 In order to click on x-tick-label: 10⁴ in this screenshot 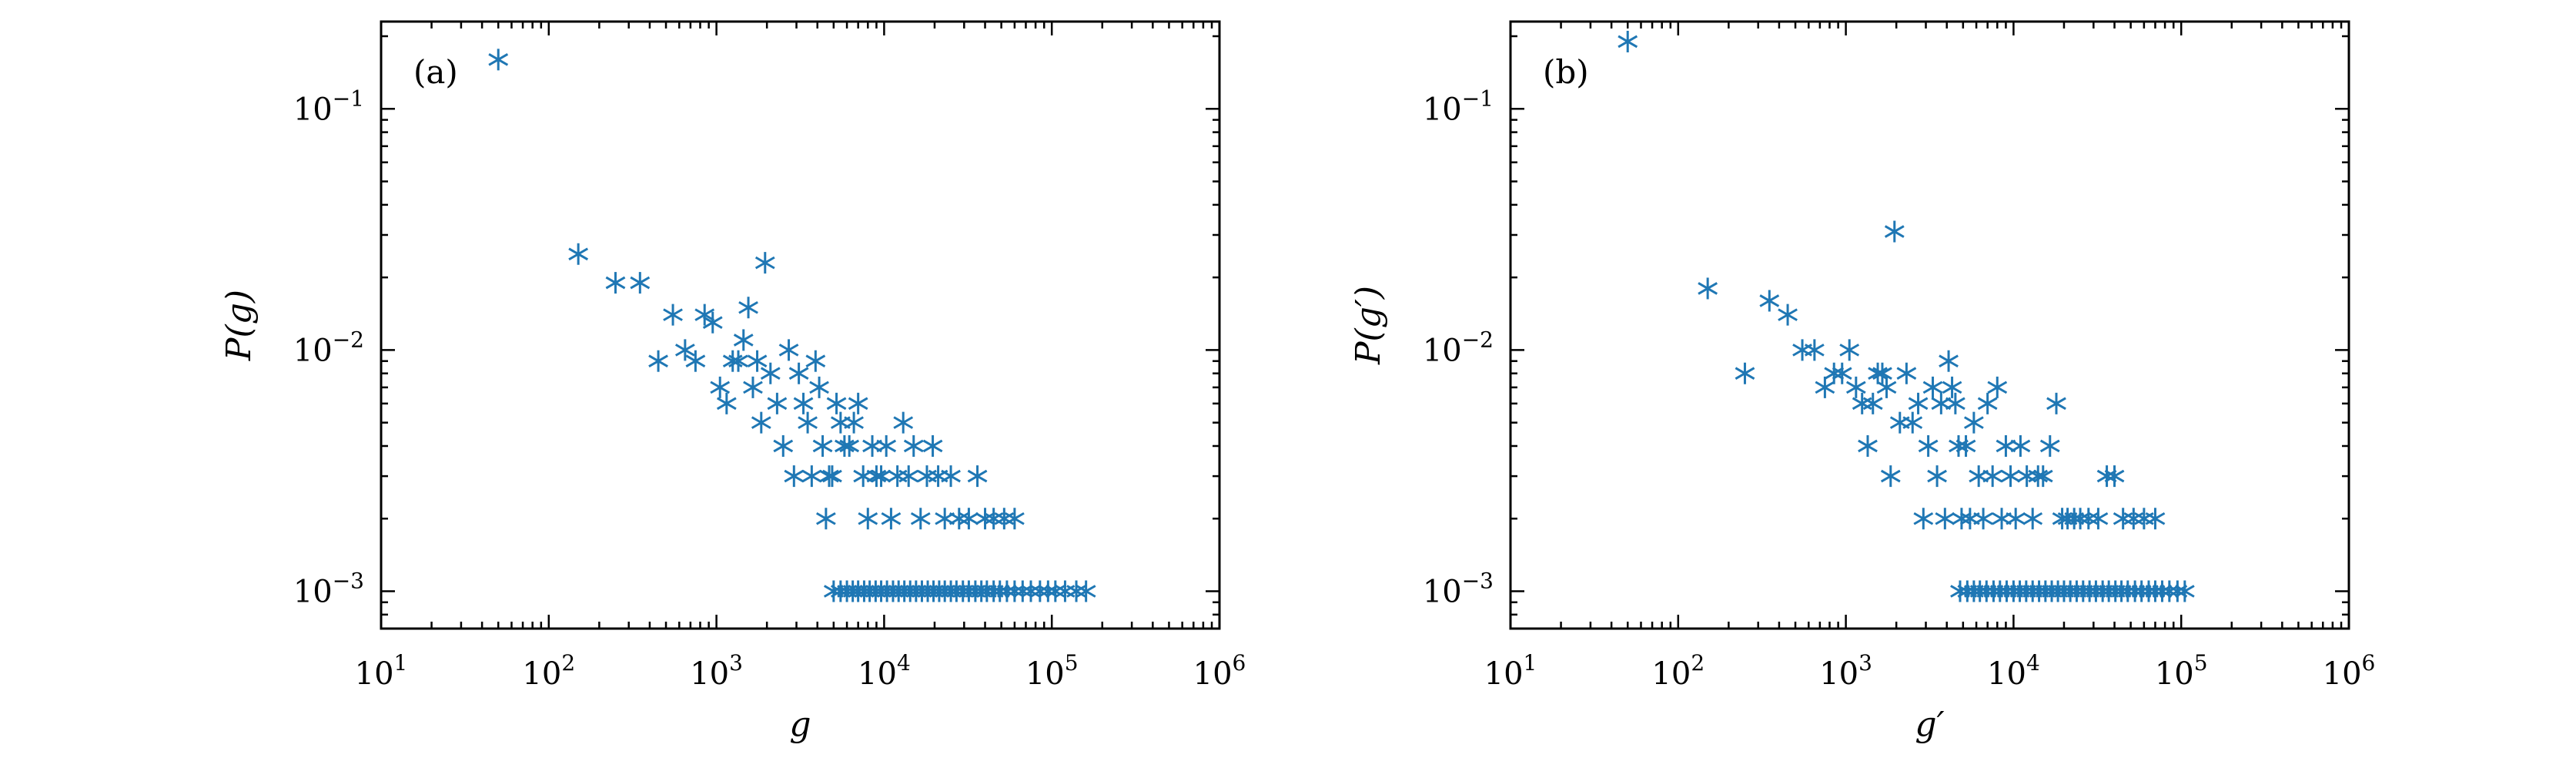, I will do `click(884, 671)`.